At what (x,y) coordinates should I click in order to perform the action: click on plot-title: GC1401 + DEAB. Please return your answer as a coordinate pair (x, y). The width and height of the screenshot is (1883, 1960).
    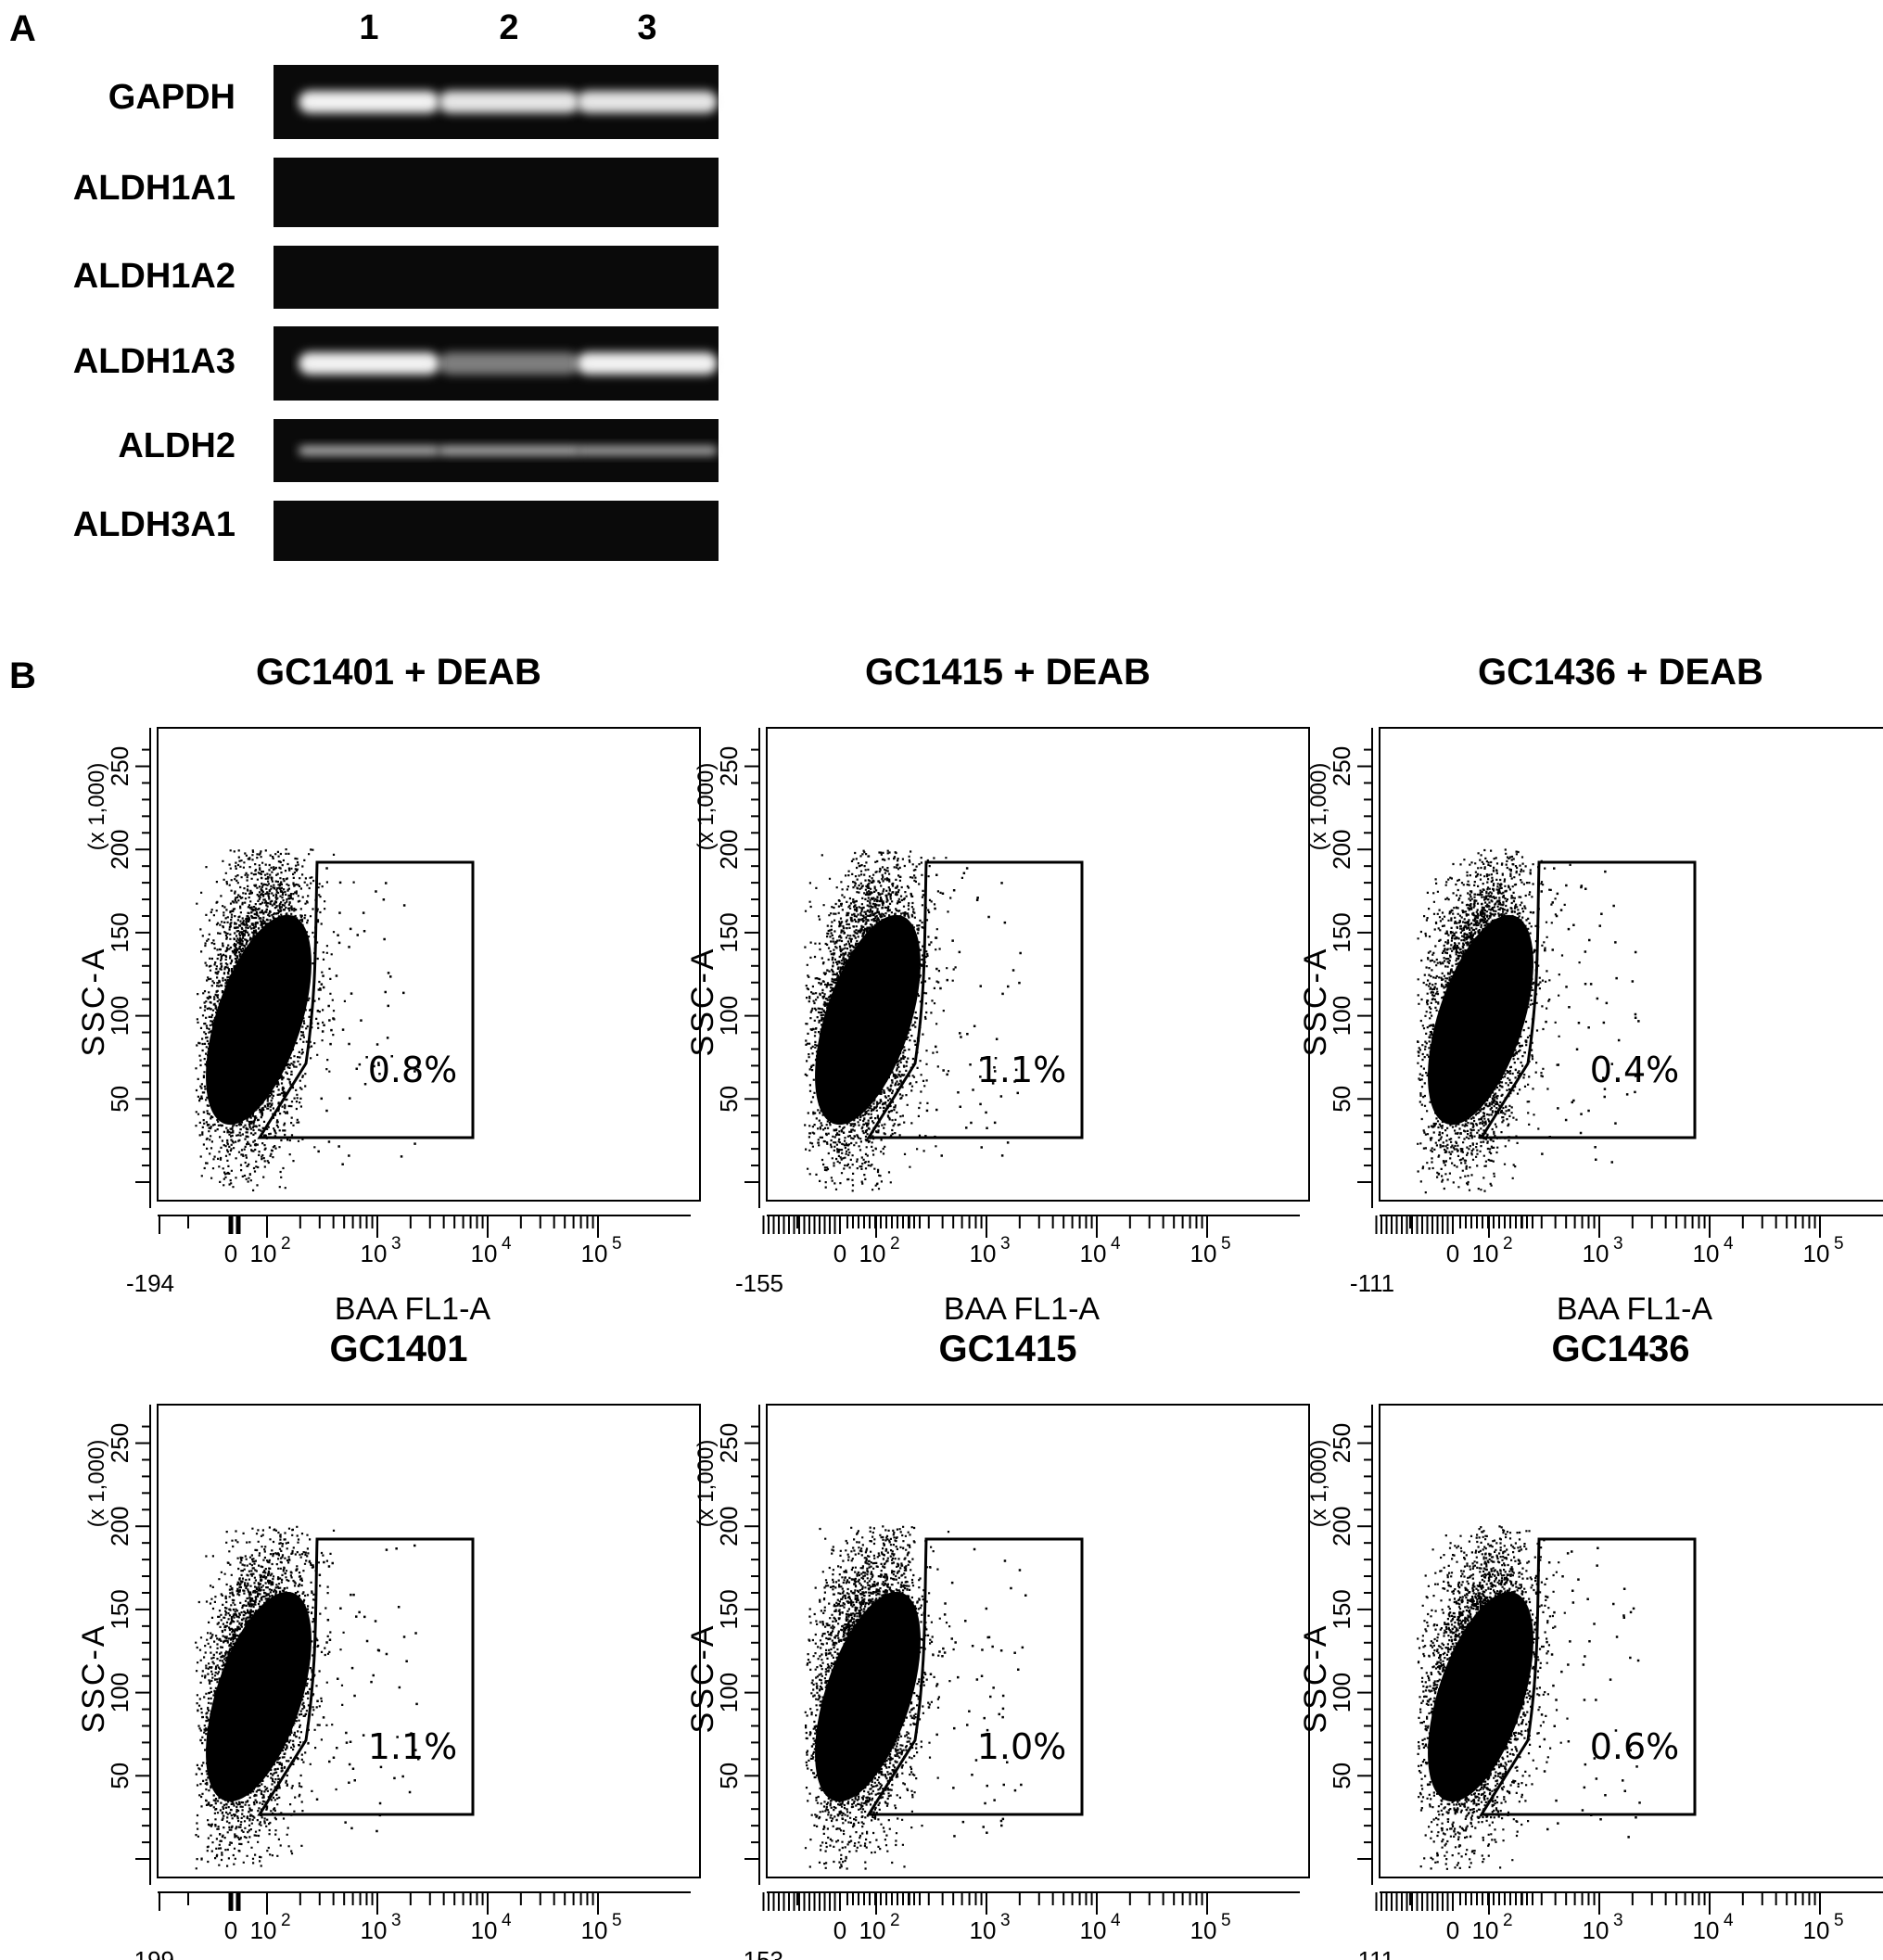
    Looking at the image, I should click on (398, 672).